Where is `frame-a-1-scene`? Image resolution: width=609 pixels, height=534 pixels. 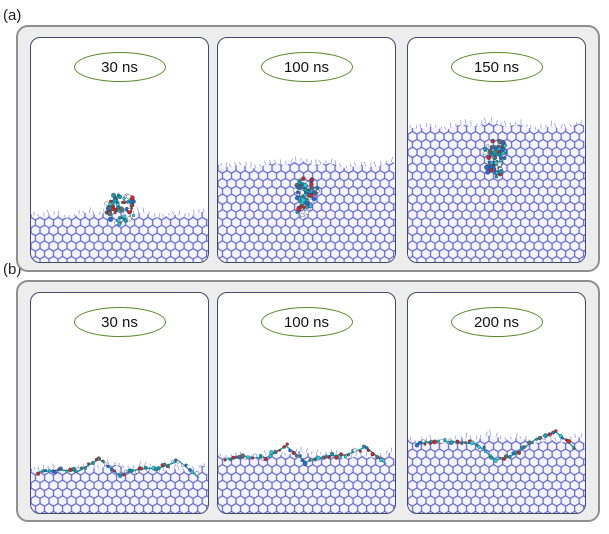
frame-a-1-scene is located at coordinates (119, 227).